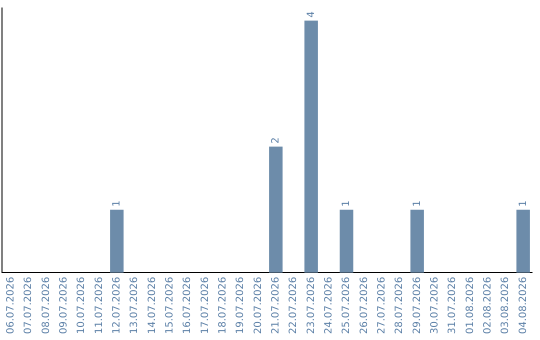 The image size is (540, 340). What do you see at coordinates (240, 305) in the screenshot?
I see `x-tick-label: 19.07.2026` at bounding box center [240, 305].